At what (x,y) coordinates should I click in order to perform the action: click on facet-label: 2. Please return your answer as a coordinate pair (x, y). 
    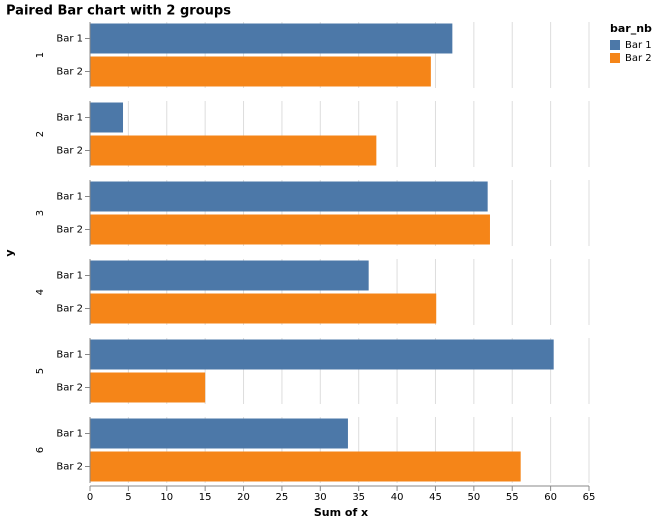
    Looking at the image, I should click on (40, 134).